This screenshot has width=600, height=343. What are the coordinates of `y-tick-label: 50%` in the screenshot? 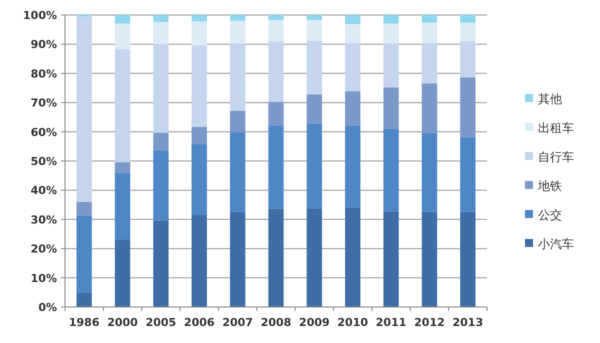 It's located at (43, 161).